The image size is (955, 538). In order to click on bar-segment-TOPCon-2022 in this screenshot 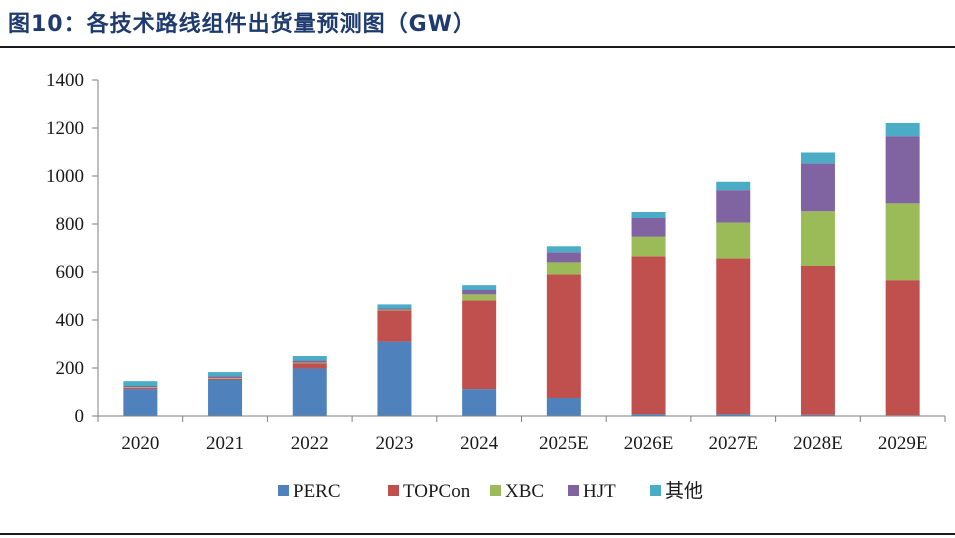, I will do `click(309, 366)`.